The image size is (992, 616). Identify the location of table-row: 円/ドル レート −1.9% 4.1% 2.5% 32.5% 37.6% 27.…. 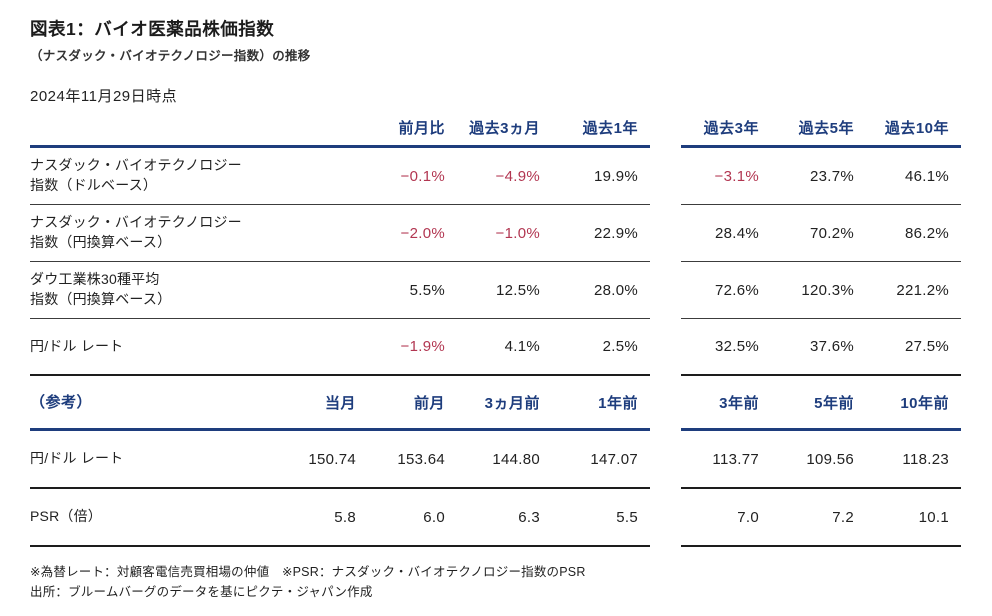
(495, 347).